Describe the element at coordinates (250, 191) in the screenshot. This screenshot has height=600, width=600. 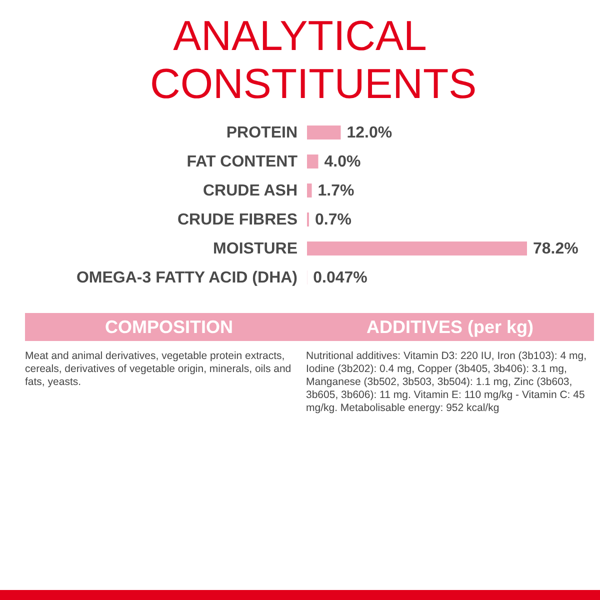
I see `y-tick-label: CRUDE ASH` at that location.